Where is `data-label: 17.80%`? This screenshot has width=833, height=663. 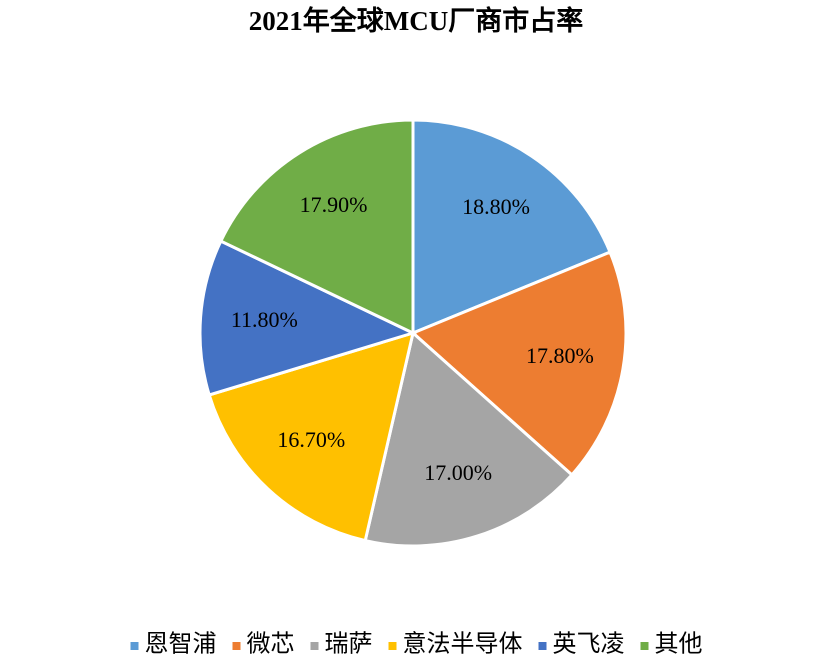
data-label: 17.80% is located at coordinates (560, 355).